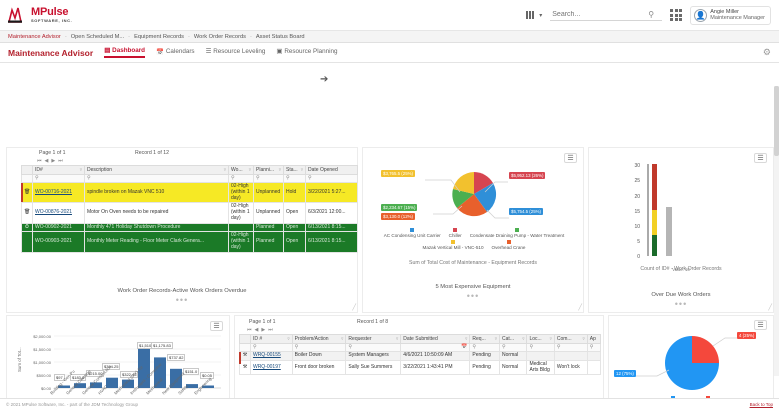  I want to click on brand-logo: MPulse SOFTWARE, INC., so click(39, 15).